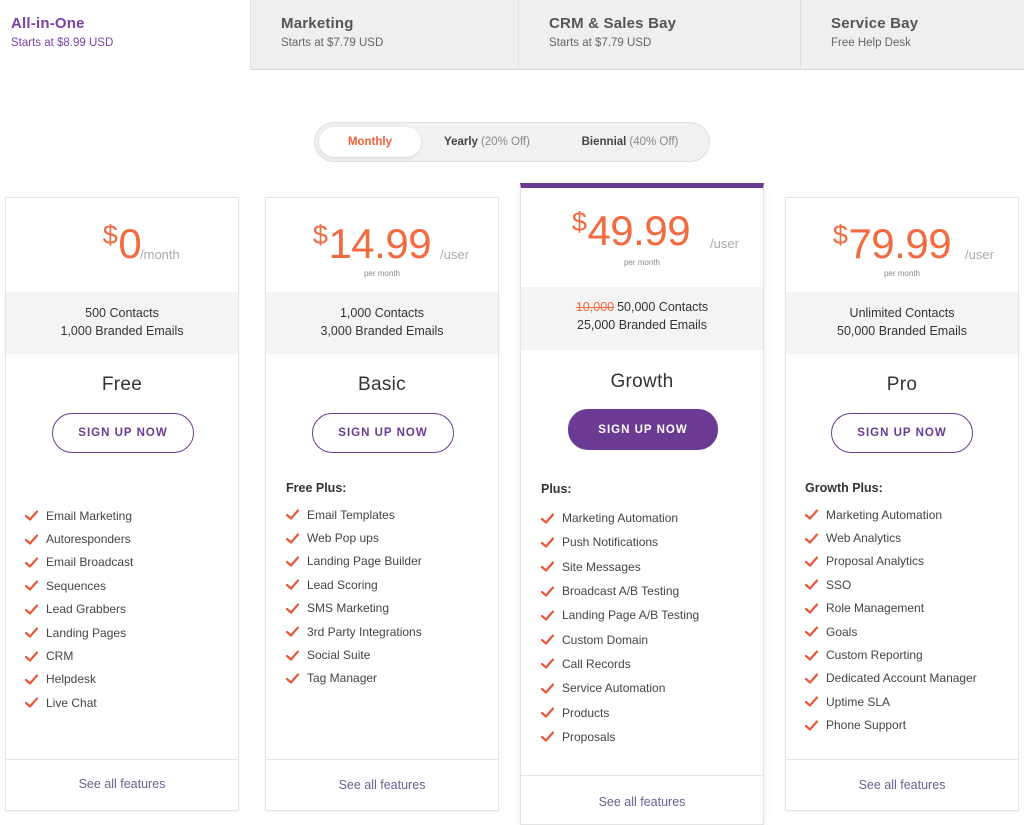 This screenshot has height=825, width=1024. Describe the element at coordinates (620, 567) in the screenshot. I see `list-item: Site Messages` at that location.